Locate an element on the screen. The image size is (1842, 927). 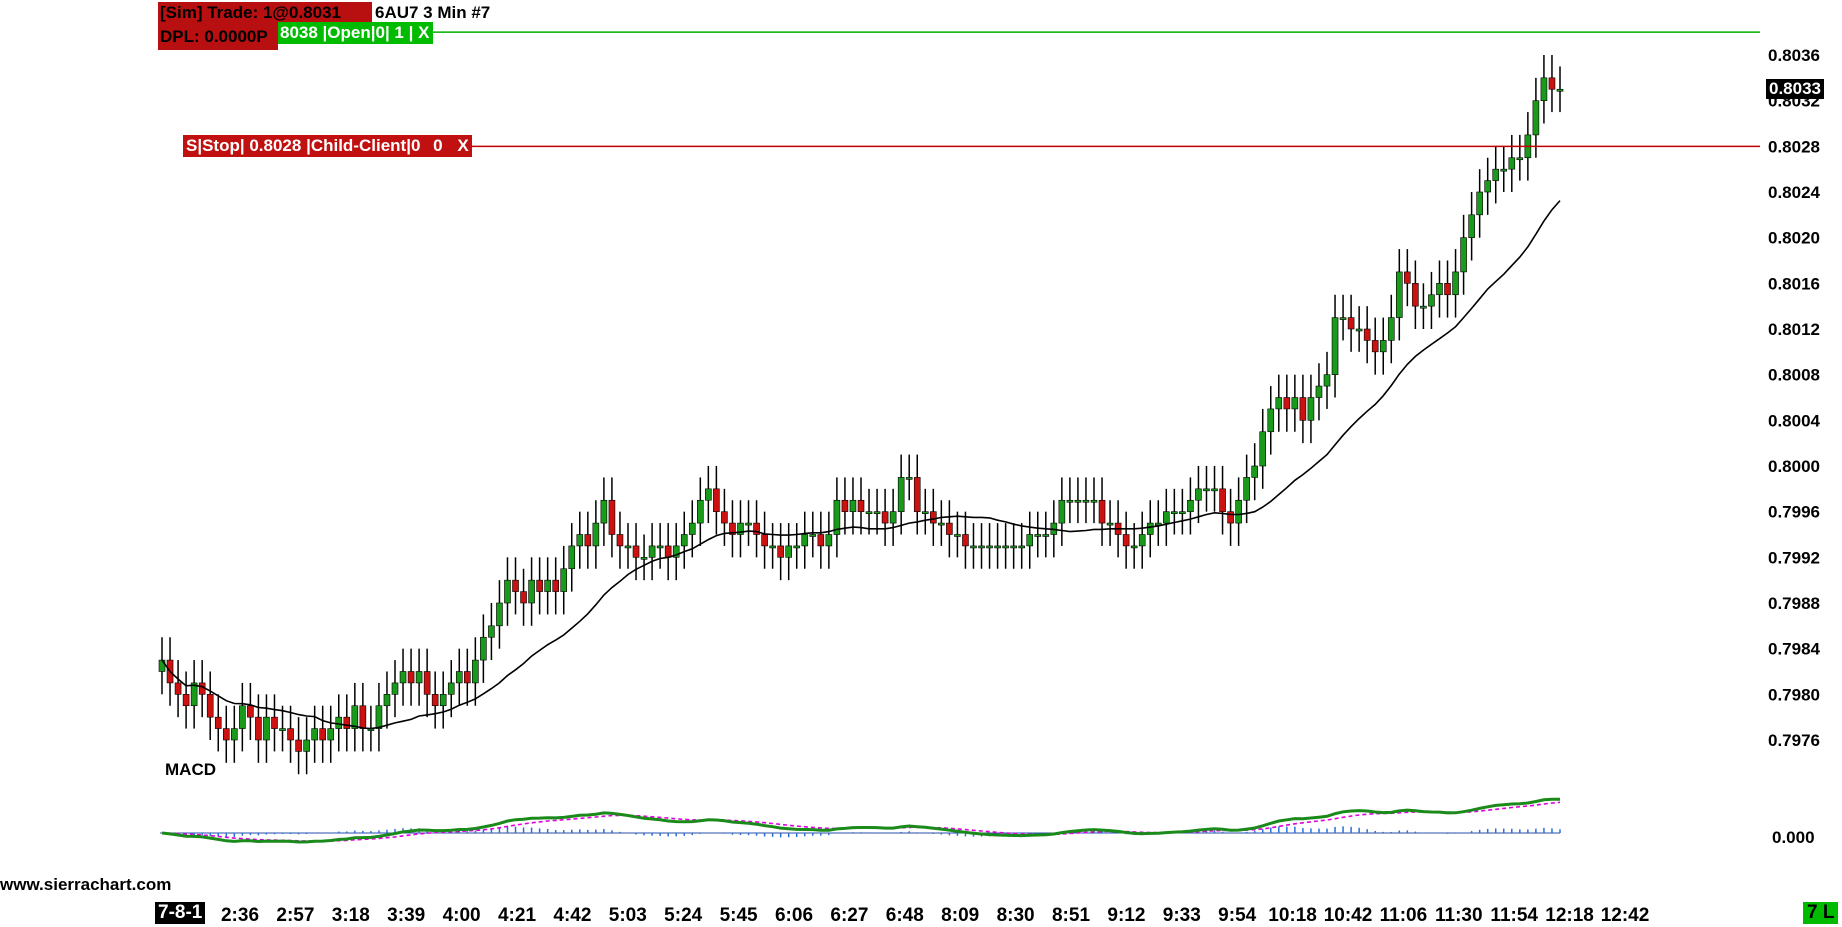
price-tick-label: 0.7976 is located at coordinates (1794, 740).